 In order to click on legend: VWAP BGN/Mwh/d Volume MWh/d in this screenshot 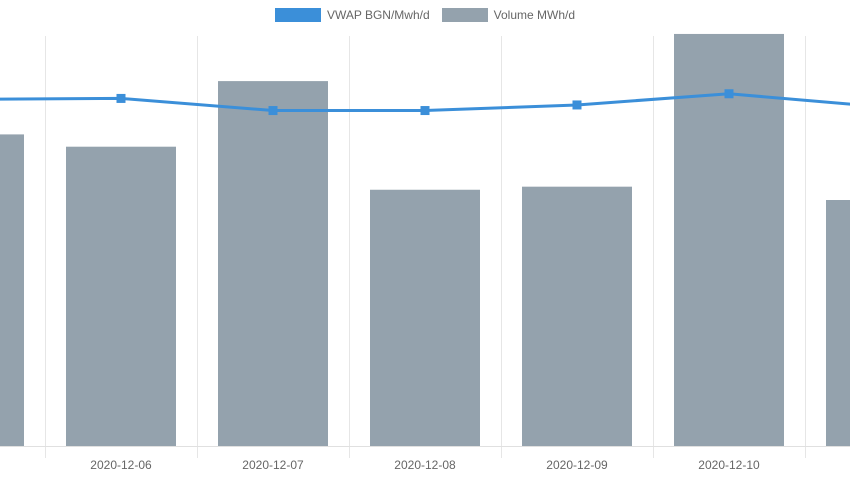, I will do `click(425, 15)`.